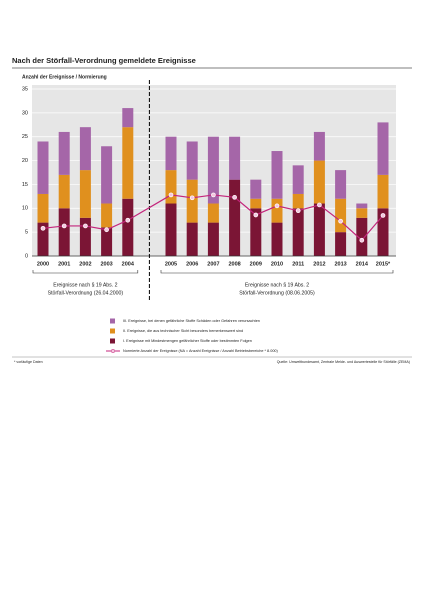 The width and height of the screenshot is (424, 600). I want to click on period-label: Störfall-Verordnung (08.06.2005), so click(277, 293).